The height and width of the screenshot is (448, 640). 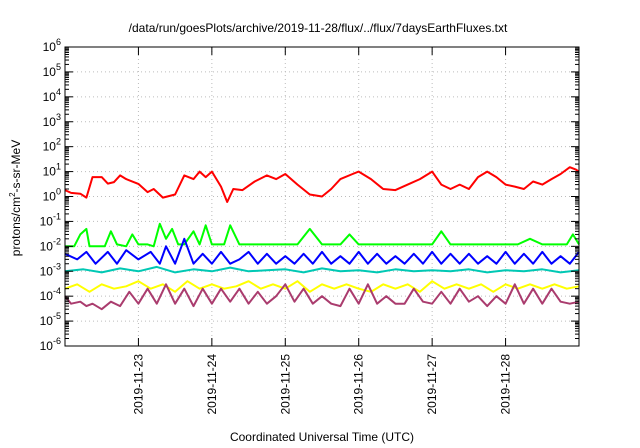 What do you see at coordinates (57, 291) in the screenshot?
I see `y-tick-label-exponent: -4` at bounding box center [57, 291].